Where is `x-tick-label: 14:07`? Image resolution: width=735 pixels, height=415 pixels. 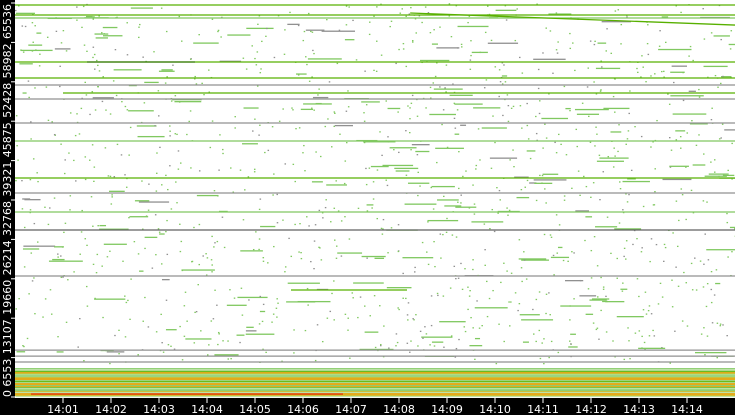 x-tick-label: 14:07 is located at coordinates (351, 409).